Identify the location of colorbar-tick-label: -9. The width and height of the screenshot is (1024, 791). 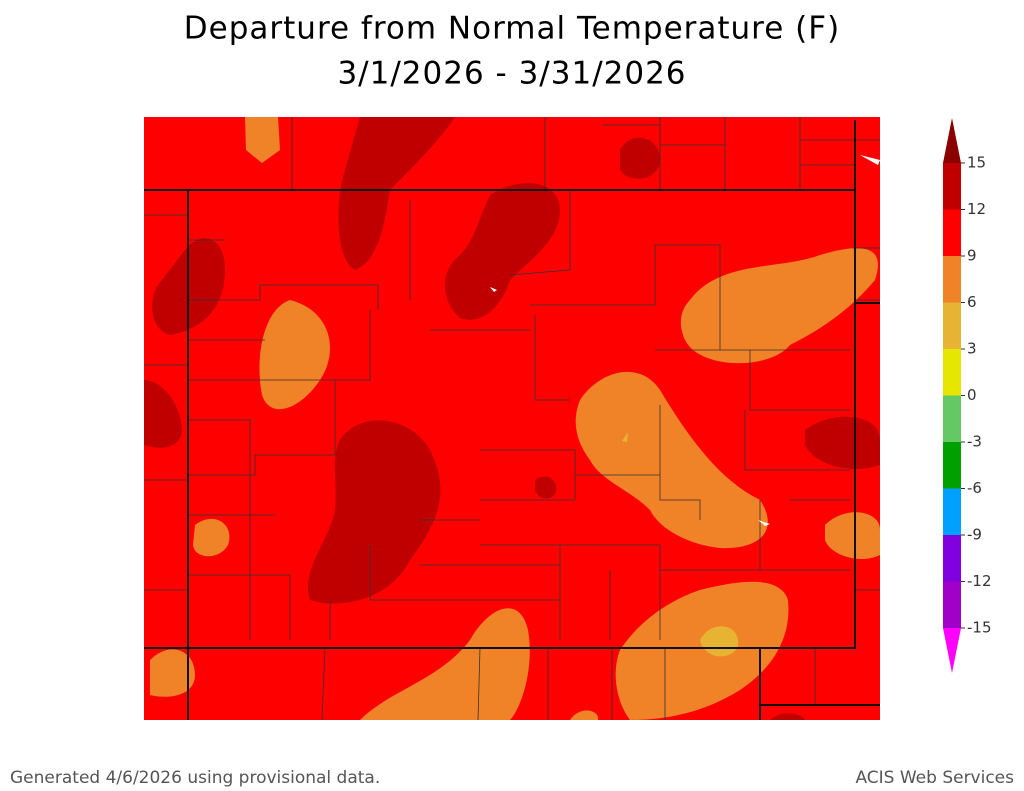
(974, 535).